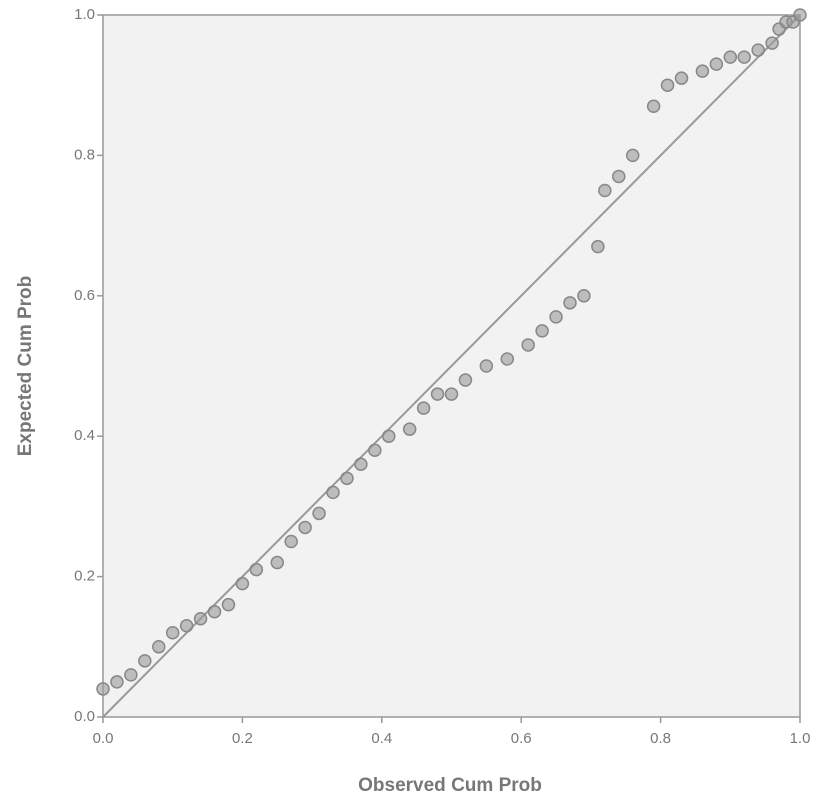 This screenshot has width=825, height=806. Describe the element at coordinates (800, 738) in the screenshot. I see `x-tick-label: 1.0` at that location.